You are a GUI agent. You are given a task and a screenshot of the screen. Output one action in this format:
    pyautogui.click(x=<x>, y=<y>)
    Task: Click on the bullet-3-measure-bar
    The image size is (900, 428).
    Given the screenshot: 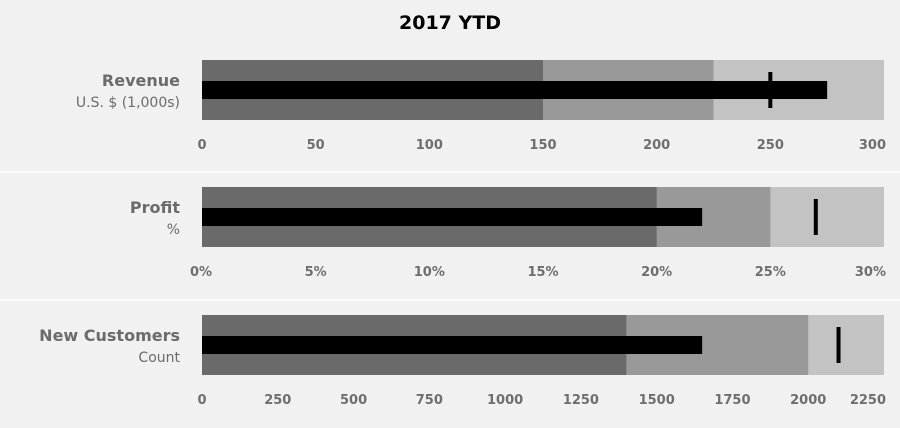 What is the action you would take?
    pyautogui.click(x=452, y=345)
    